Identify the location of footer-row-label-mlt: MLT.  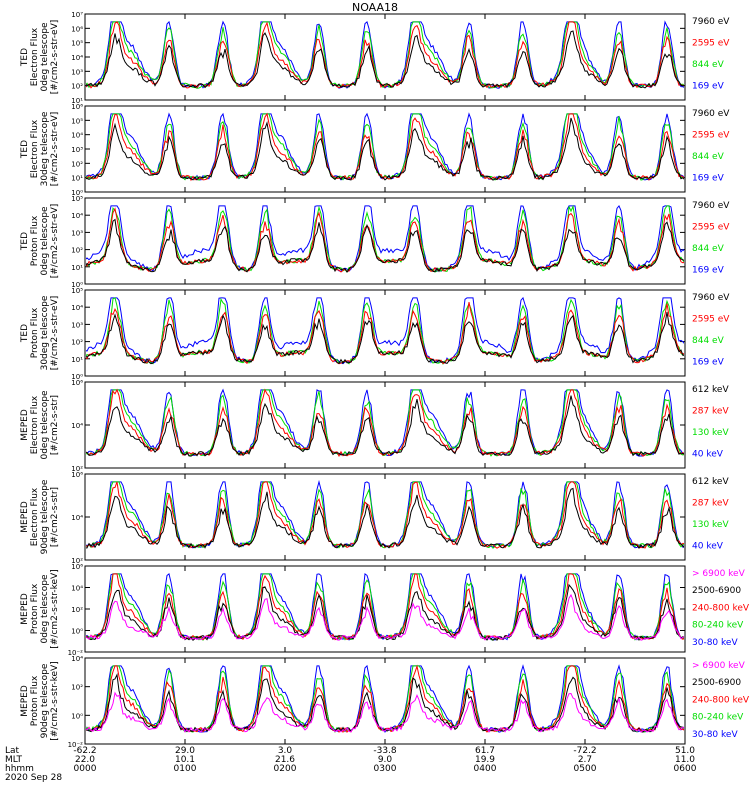
(14, 760).